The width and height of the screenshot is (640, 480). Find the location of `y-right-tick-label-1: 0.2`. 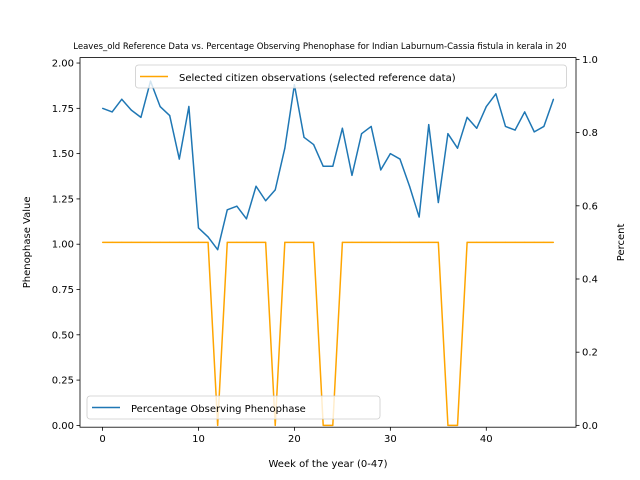

y-right-tick-label-1: 0.2 is located at coordinates (590, 353).